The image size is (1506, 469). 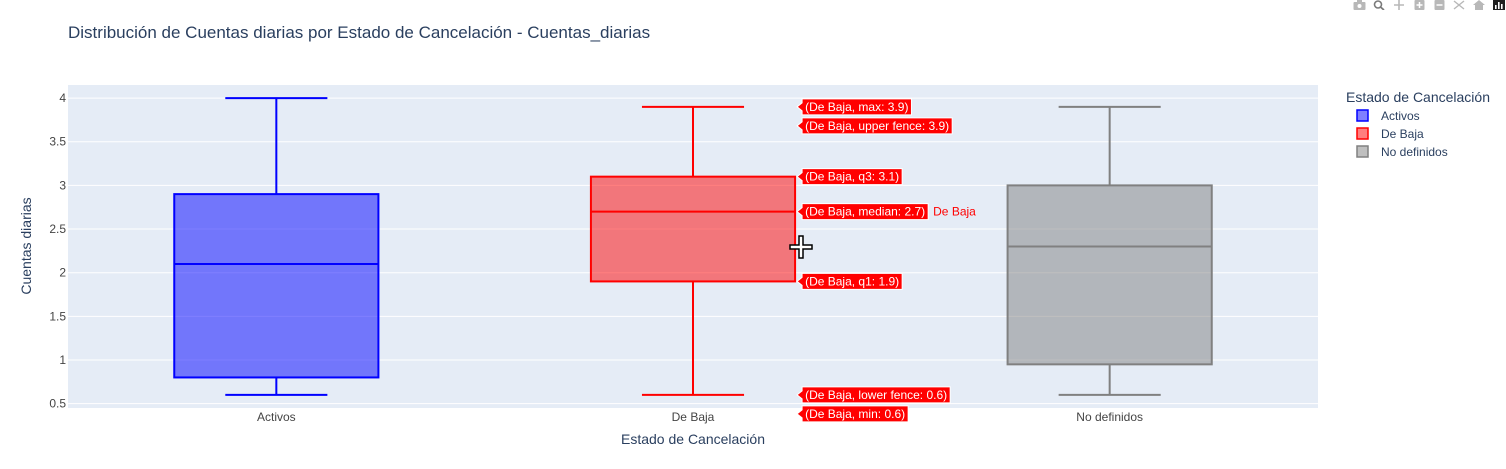 What do you see at coordinates (1359, 5) in the screenshot?
I see `camera-icon` at bounding box center [1359, 5].